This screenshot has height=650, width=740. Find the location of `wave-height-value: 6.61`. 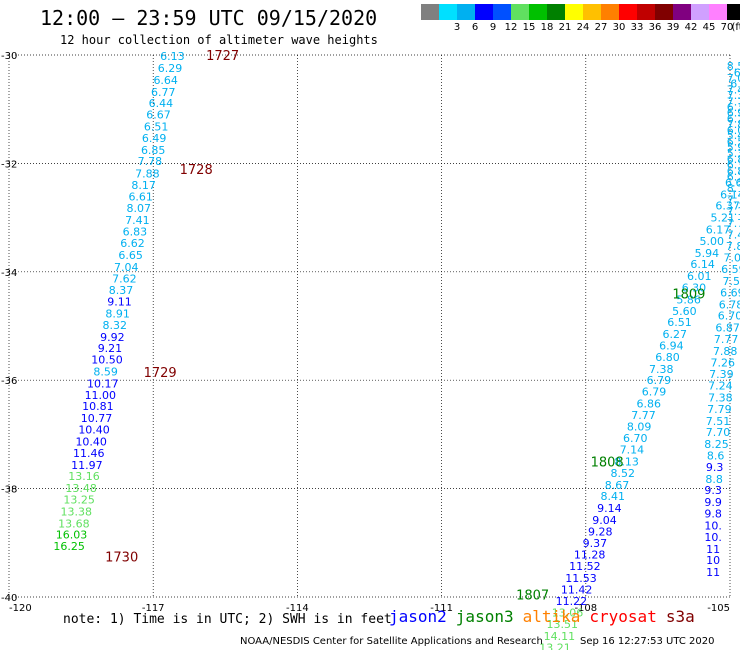

wave-height-value: 6.61 is located at coordinates (140, 196).